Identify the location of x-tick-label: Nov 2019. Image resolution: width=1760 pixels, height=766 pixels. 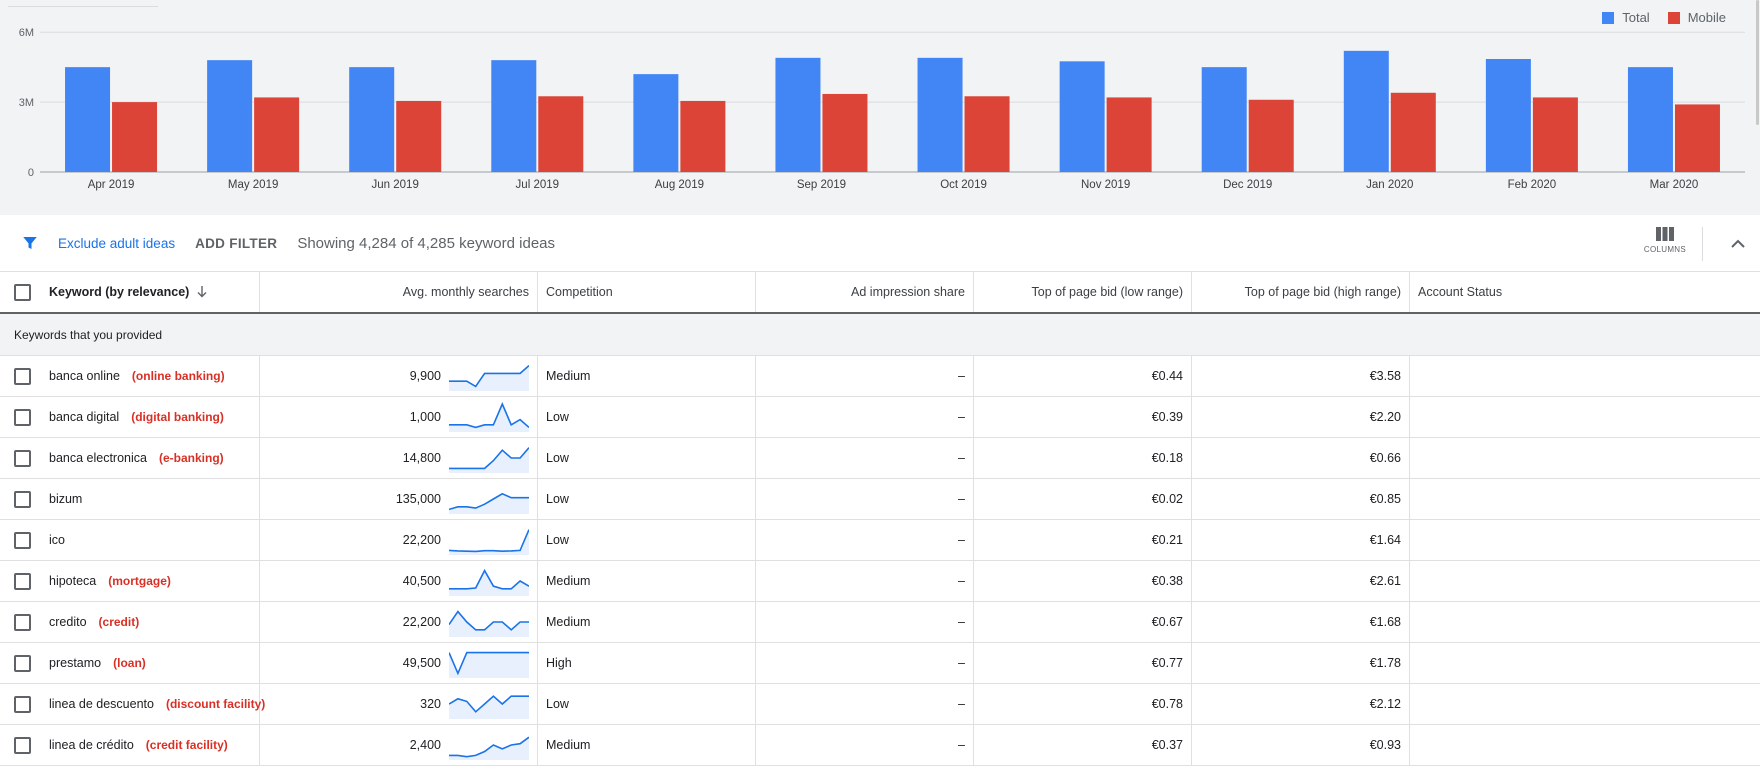
(1105, 185).